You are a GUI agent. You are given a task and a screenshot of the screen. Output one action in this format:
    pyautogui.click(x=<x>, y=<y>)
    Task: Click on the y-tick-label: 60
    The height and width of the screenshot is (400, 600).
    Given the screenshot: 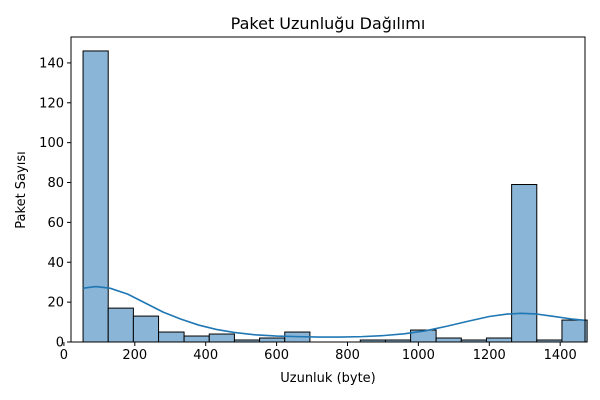 What is the action you would take?
    pyautogui.click(x=55, y=223)
    